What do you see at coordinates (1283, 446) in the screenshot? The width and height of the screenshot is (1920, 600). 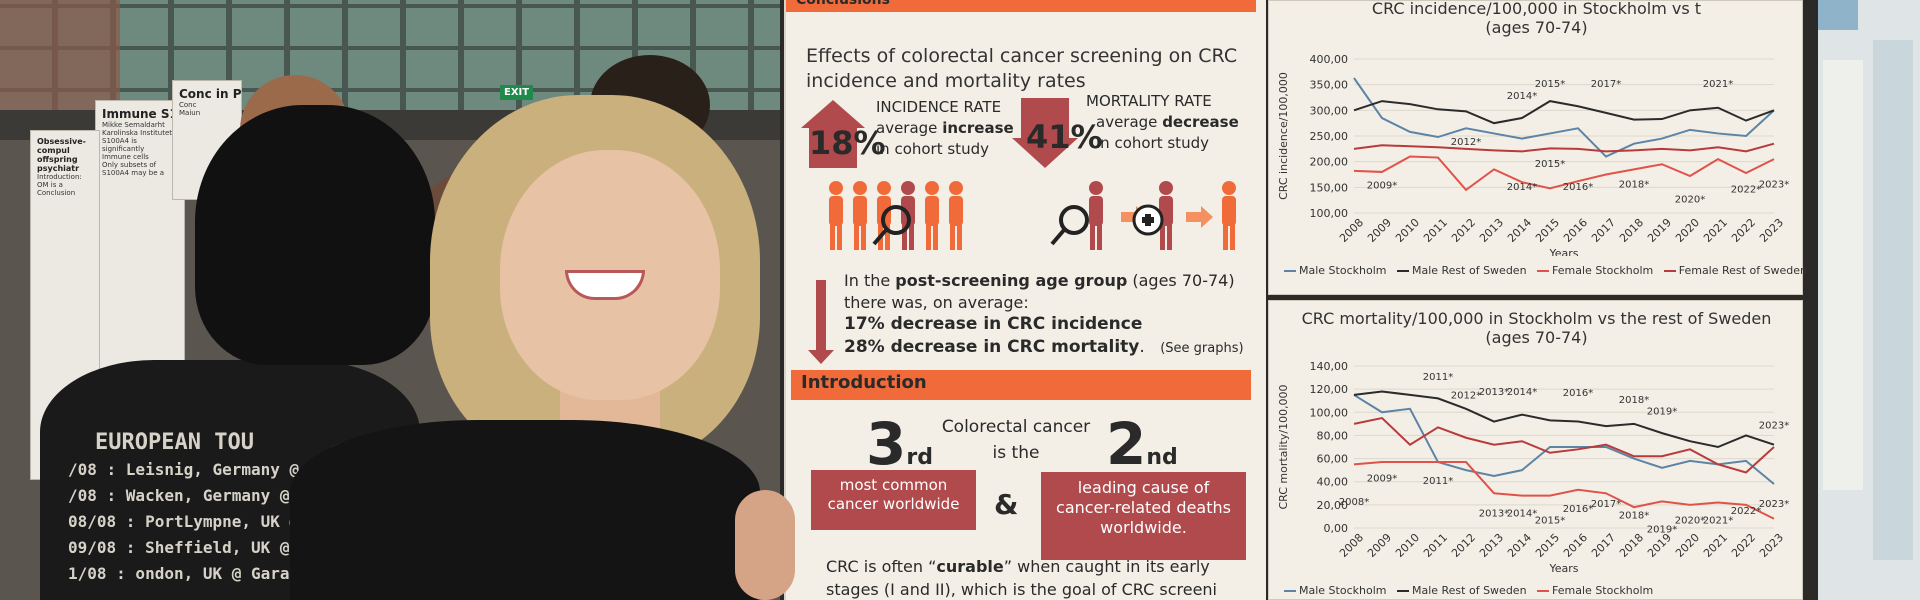 I see `y-axis-label: CRC mortality/100,000` at bounding box center [1283, 446].